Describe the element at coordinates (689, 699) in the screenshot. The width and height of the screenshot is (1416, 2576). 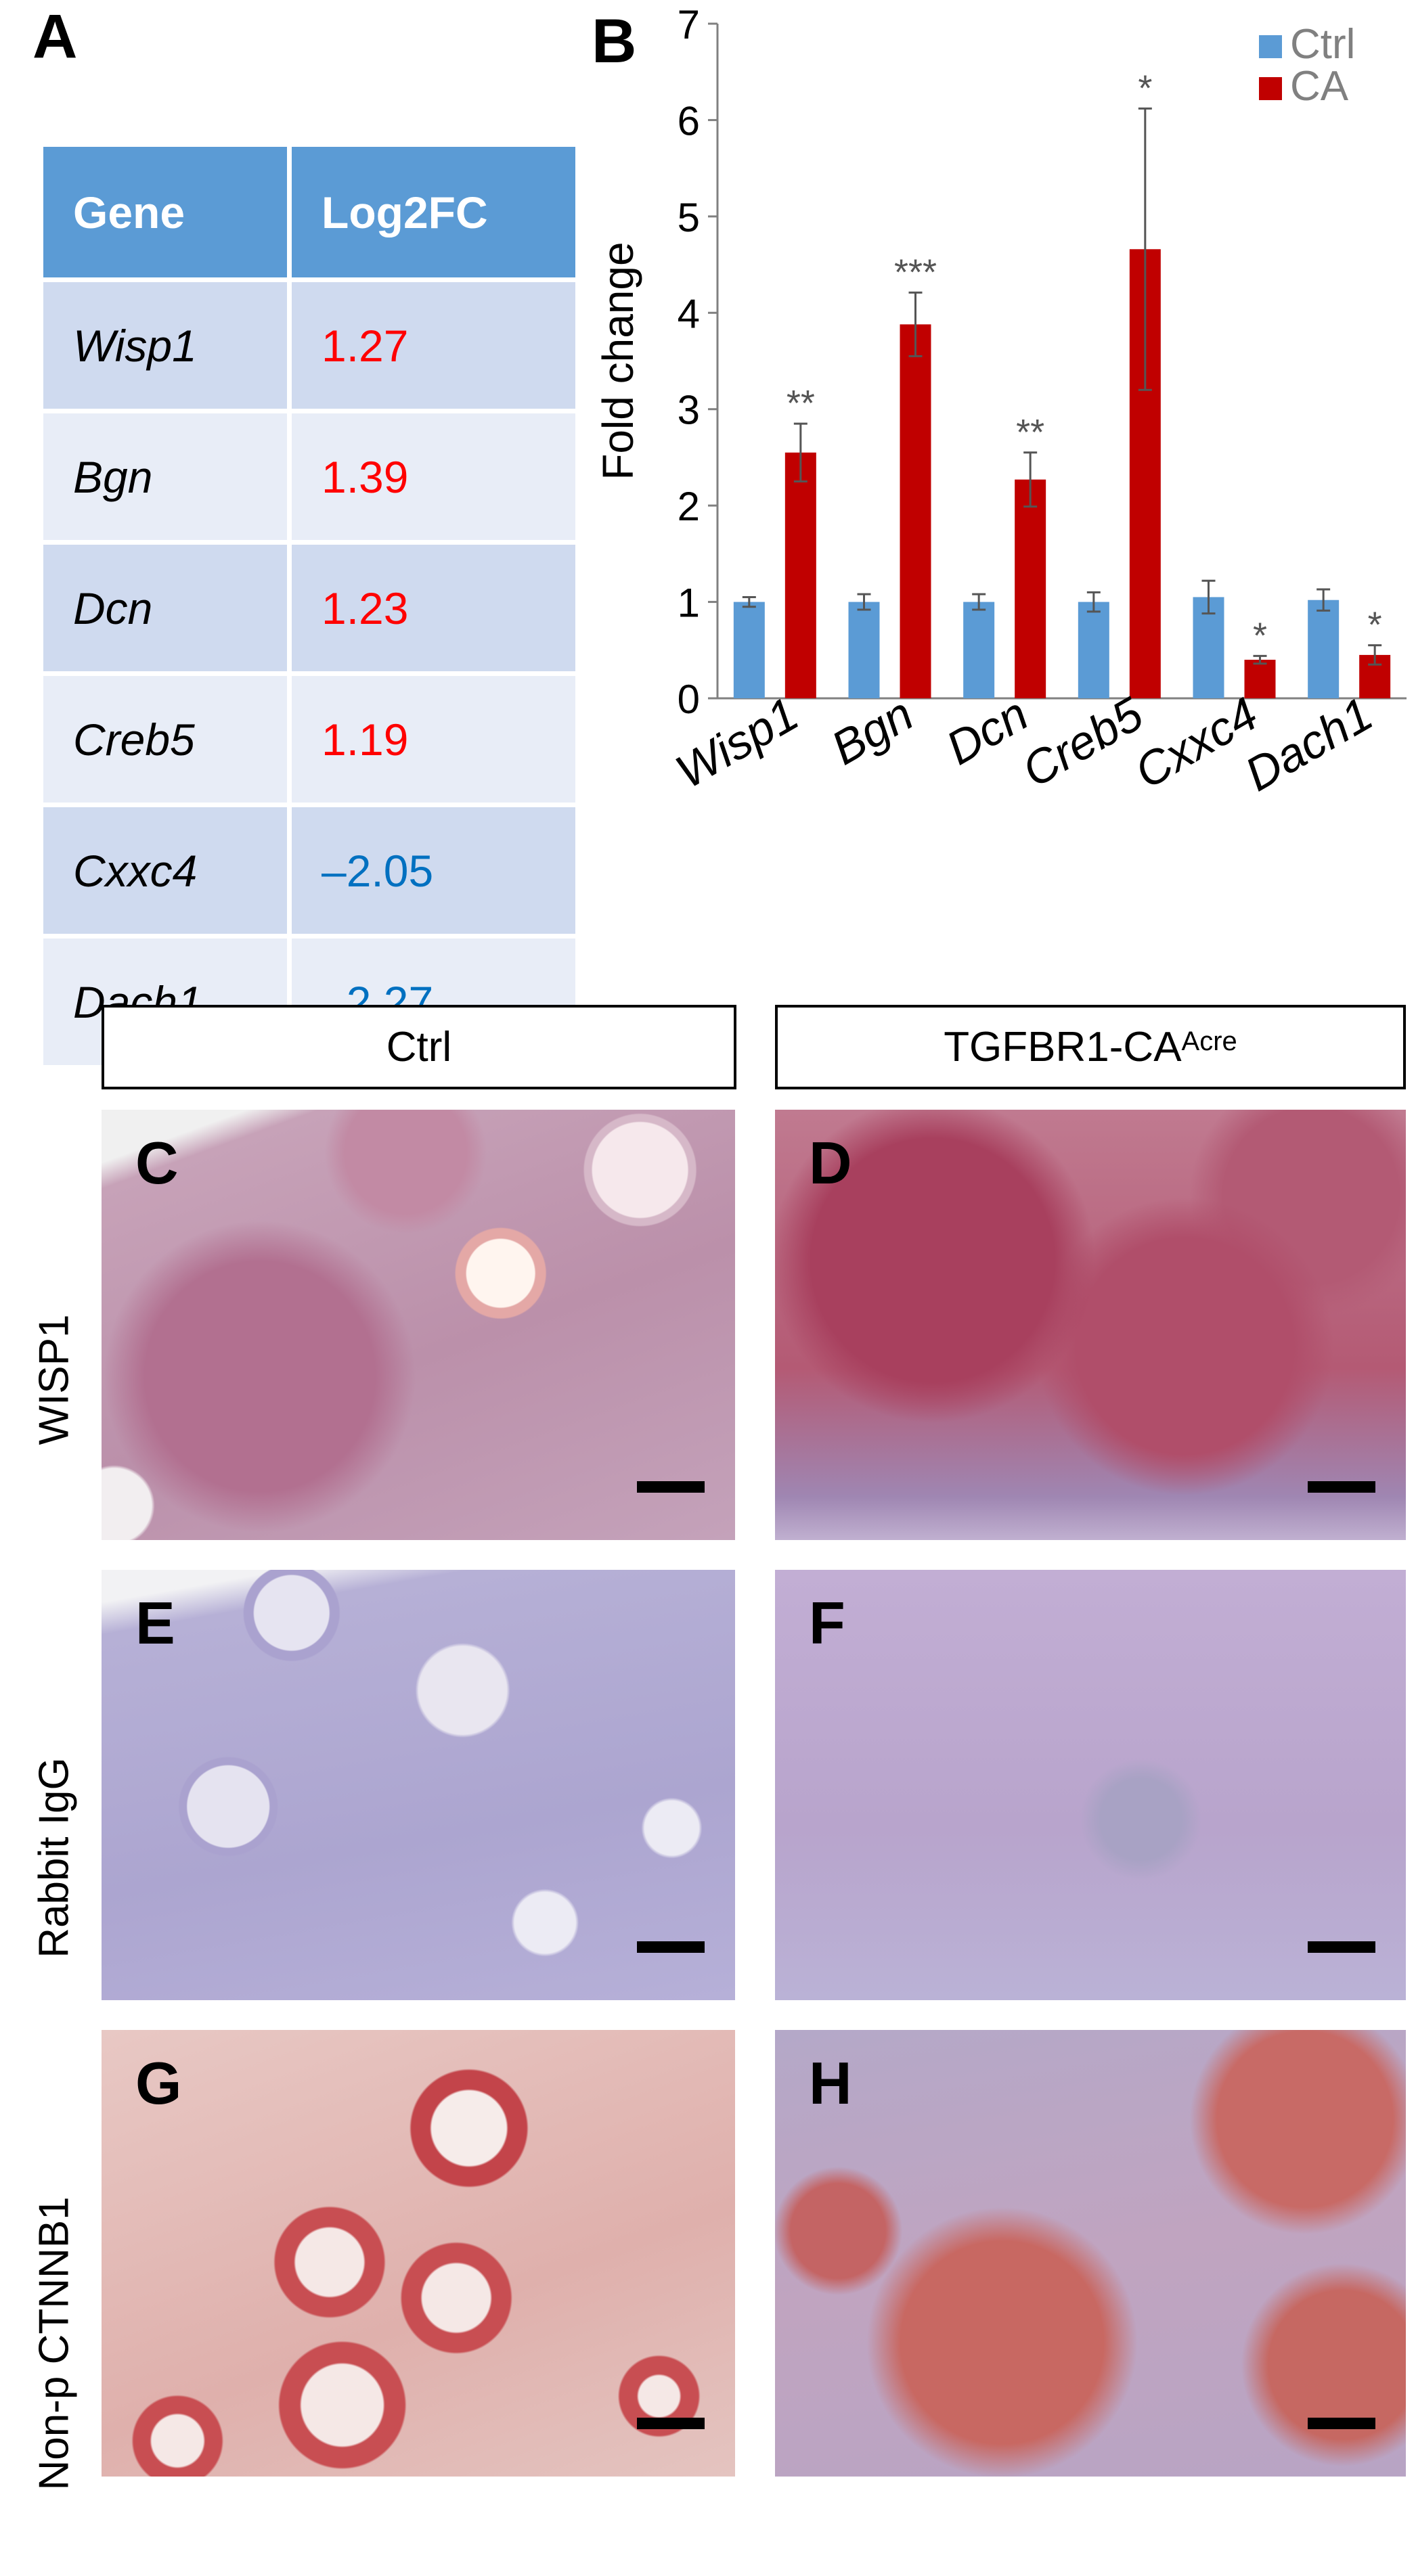
I see `y-tick-label: 0` at that location.